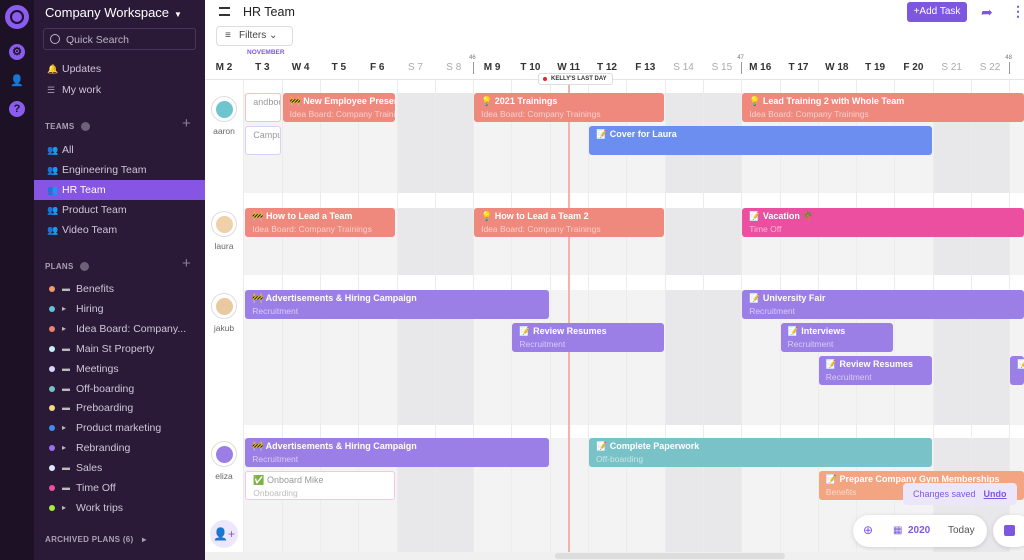 This screenshot has width=1024, height=560. I want to click on gear-icon: ⚙, so click(17, 52).